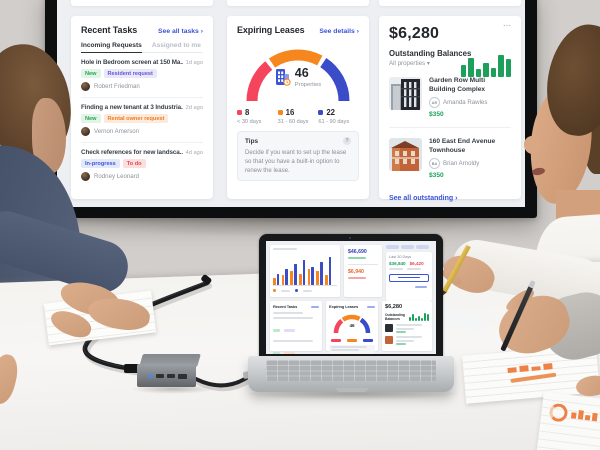 The height and width of the screenshot is (450, 600). Describe the element at coordinates (176, 45) in the screenshot. I see `tab-assigned-to-me: Assigned to me` at that location.